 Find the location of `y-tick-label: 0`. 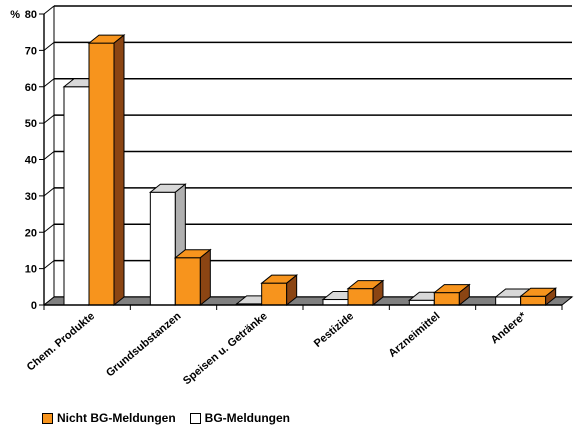

y-tick-label: 0 is located at coordinates (34, 306).